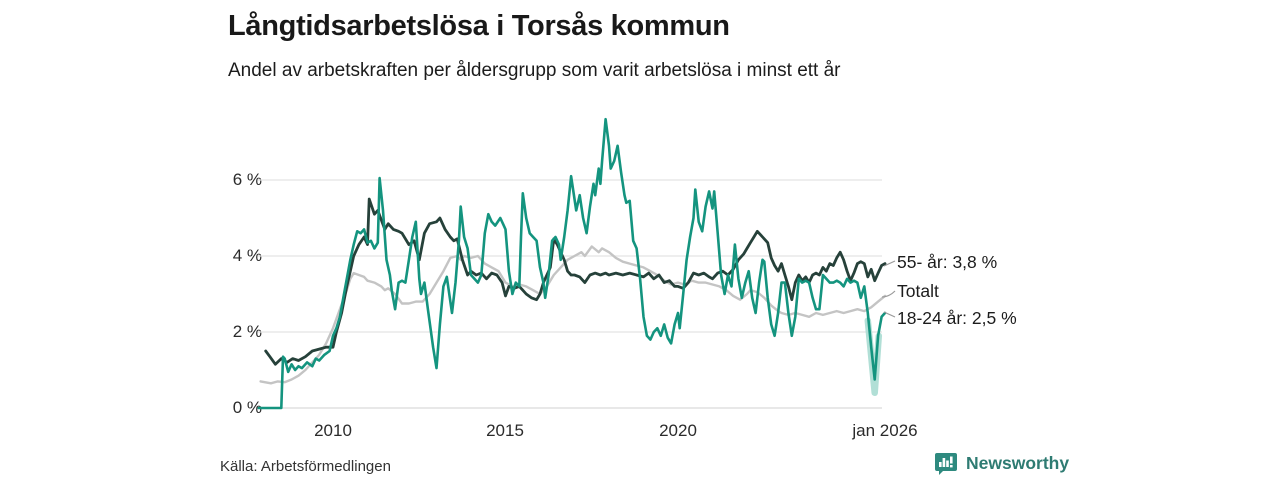 This screenshot has height=480, width=1280. What do you see at coordinates (946, 463) in the screenshot?
I see `newsworthy-icon` at bounding box center [946, 463].